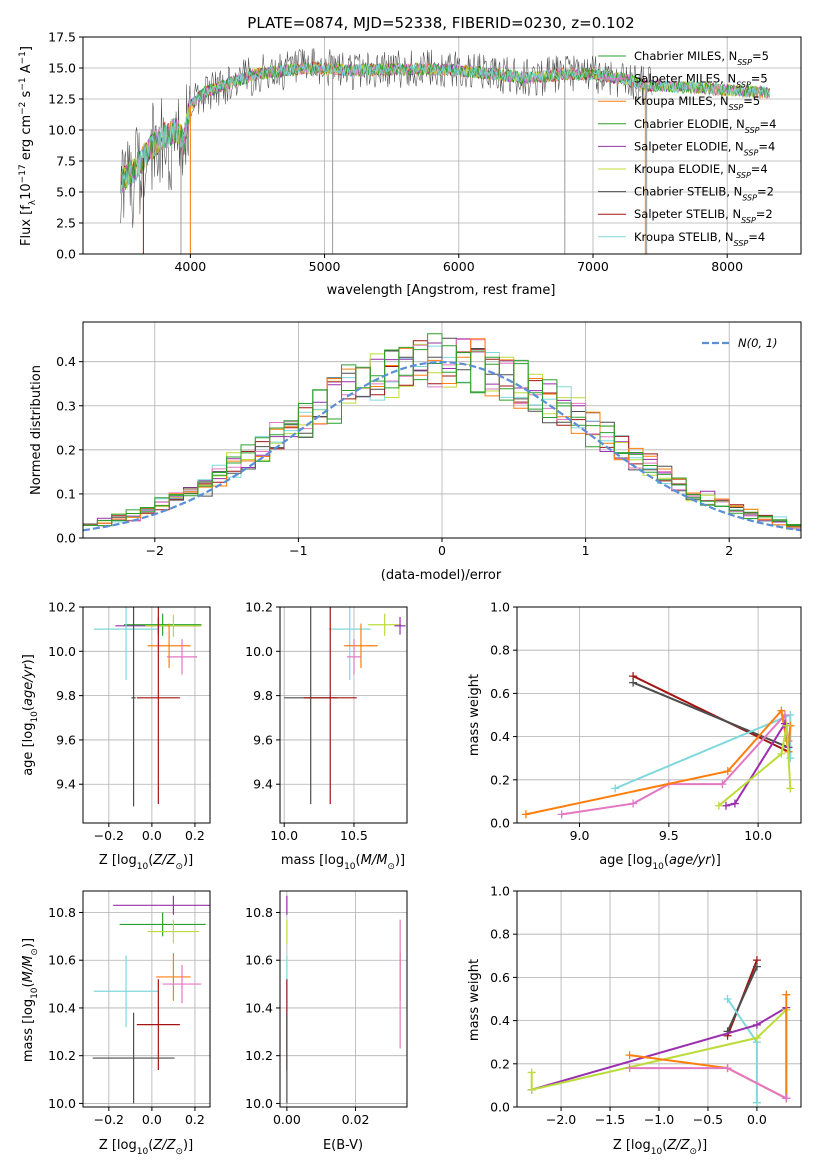  Describe the element at coordinates (500, 934) in the screenshot. I see `y-tick-label: 0.8` at that location.